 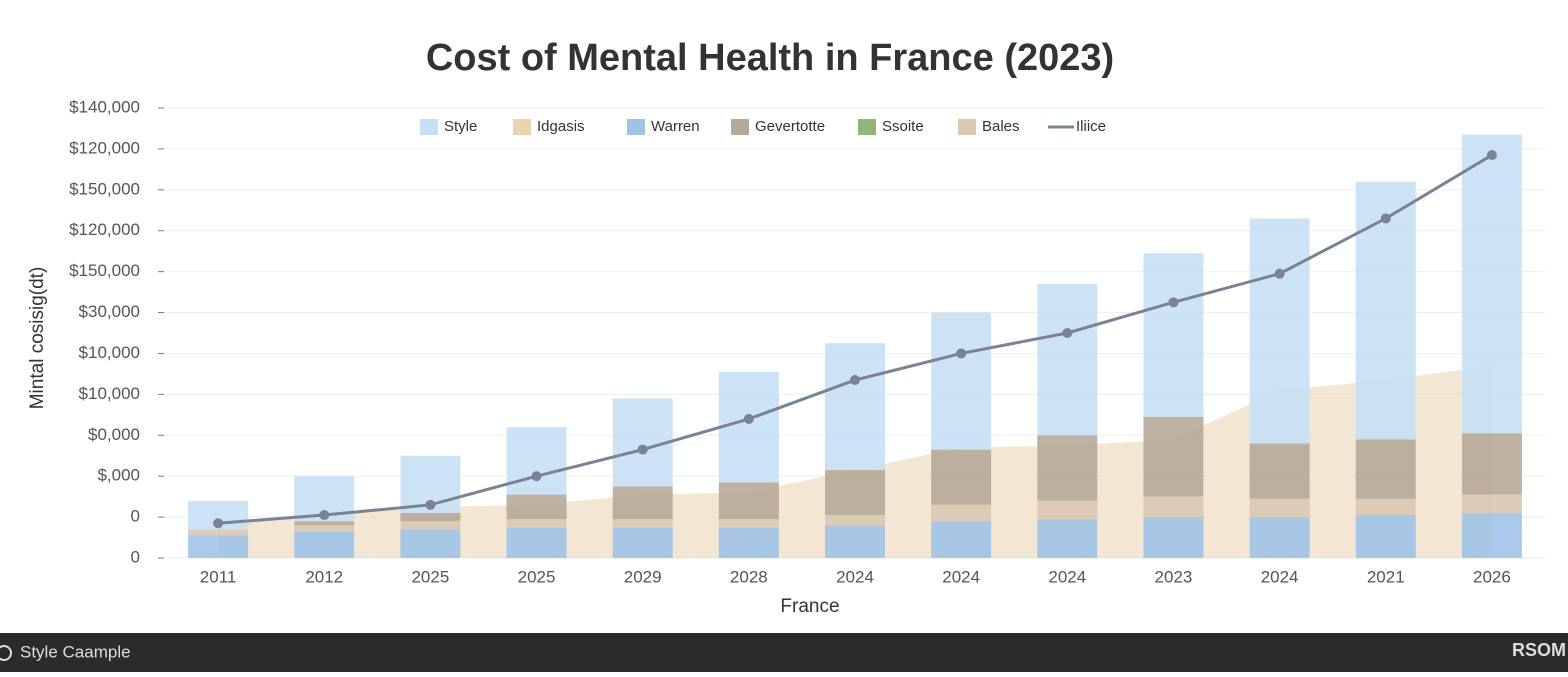 I want to click on chart-title: Cost of Mental Health in France (2023), so click(x=770, y=58).